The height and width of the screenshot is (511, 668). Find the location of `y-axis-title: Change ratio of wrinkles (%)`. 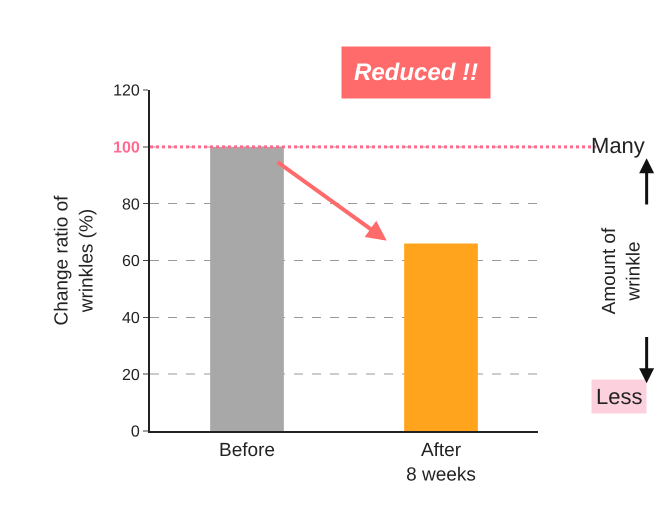

y-axis-title: Change ratio of wrinkles (%) is located at coordinates (75, 260).